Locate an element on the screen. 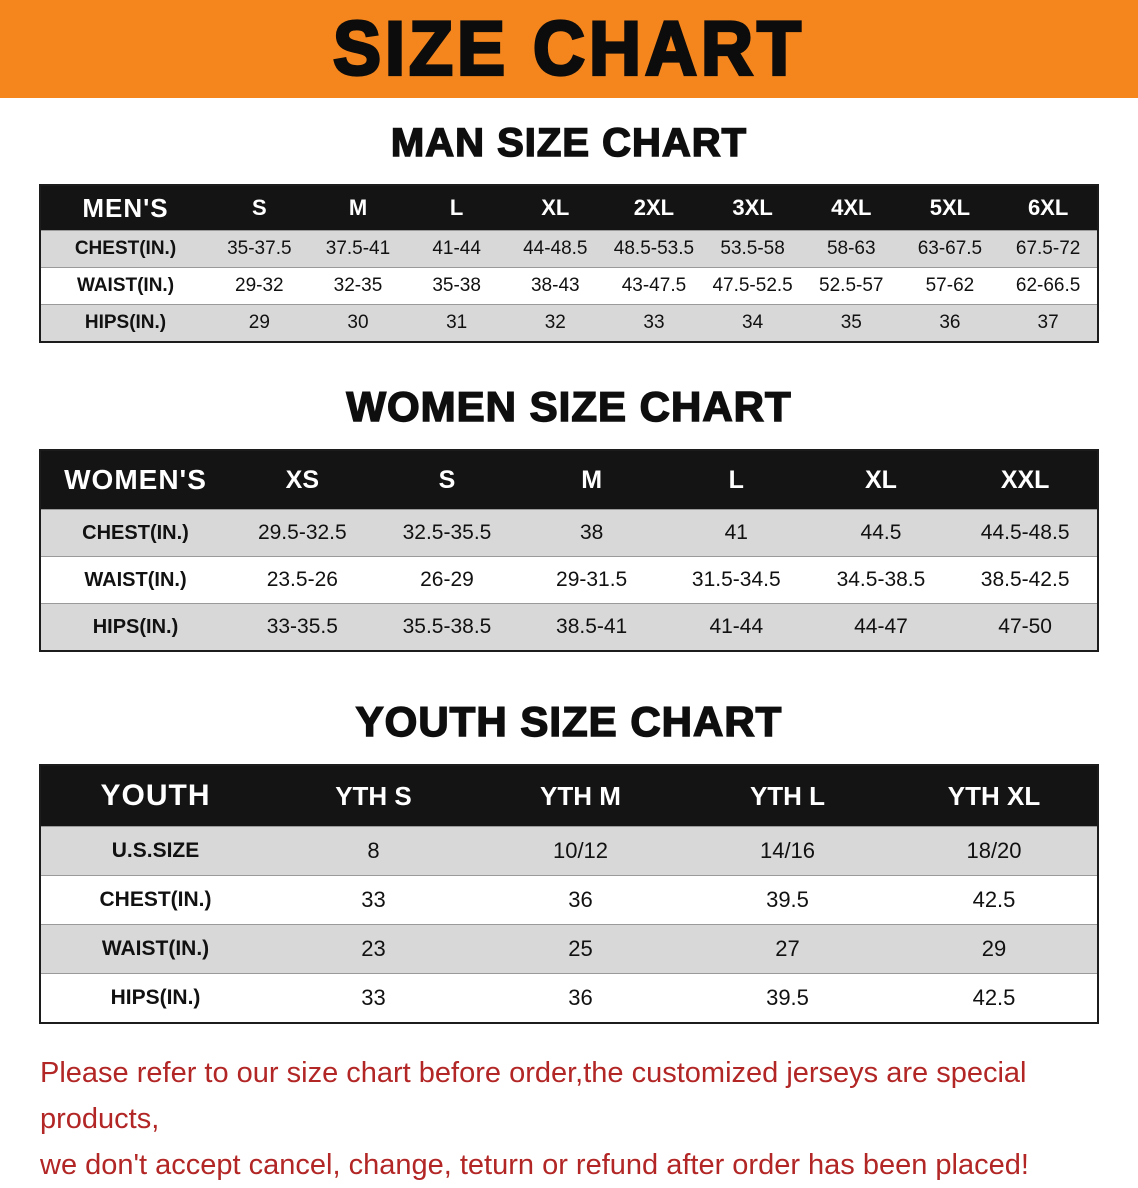  table-cell: 48.5-53.5 is located at coordinates (654, 249).